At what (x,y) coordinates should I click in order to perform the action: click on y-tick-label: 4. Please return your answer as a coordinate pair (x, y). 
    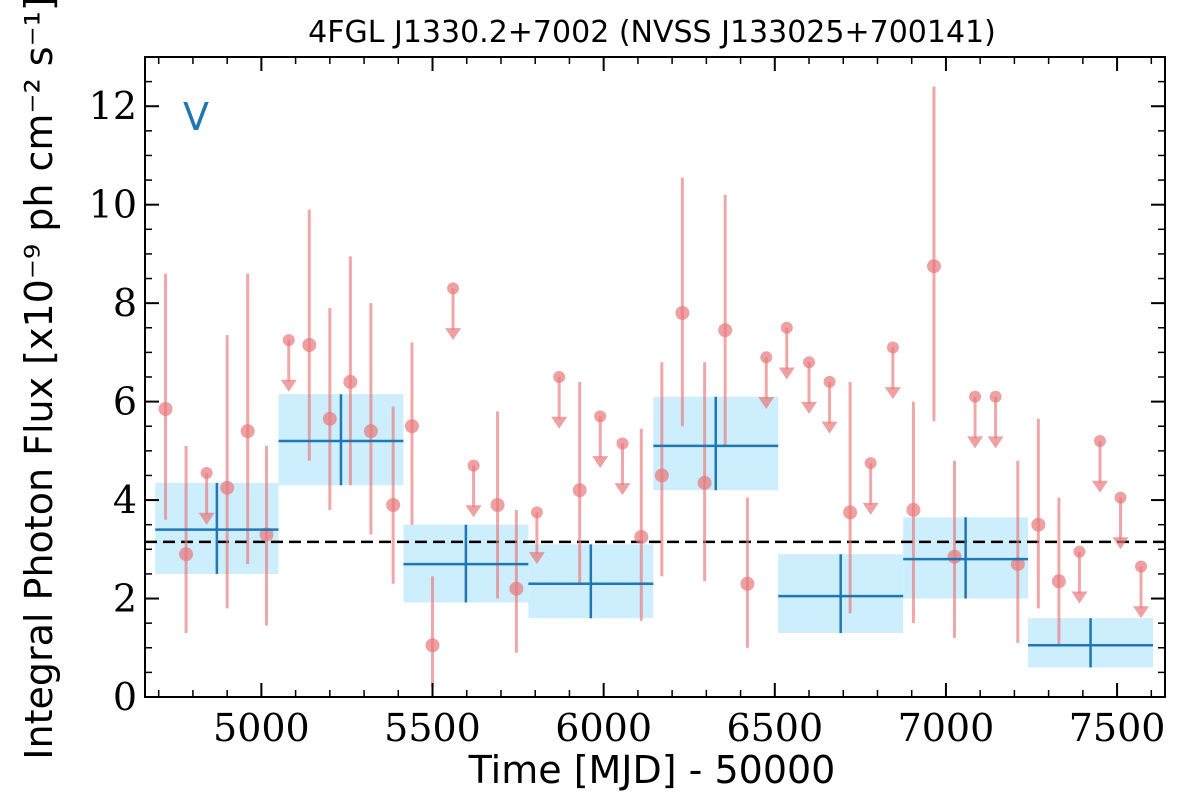
    Looking at the image, I should click on (125, 500).